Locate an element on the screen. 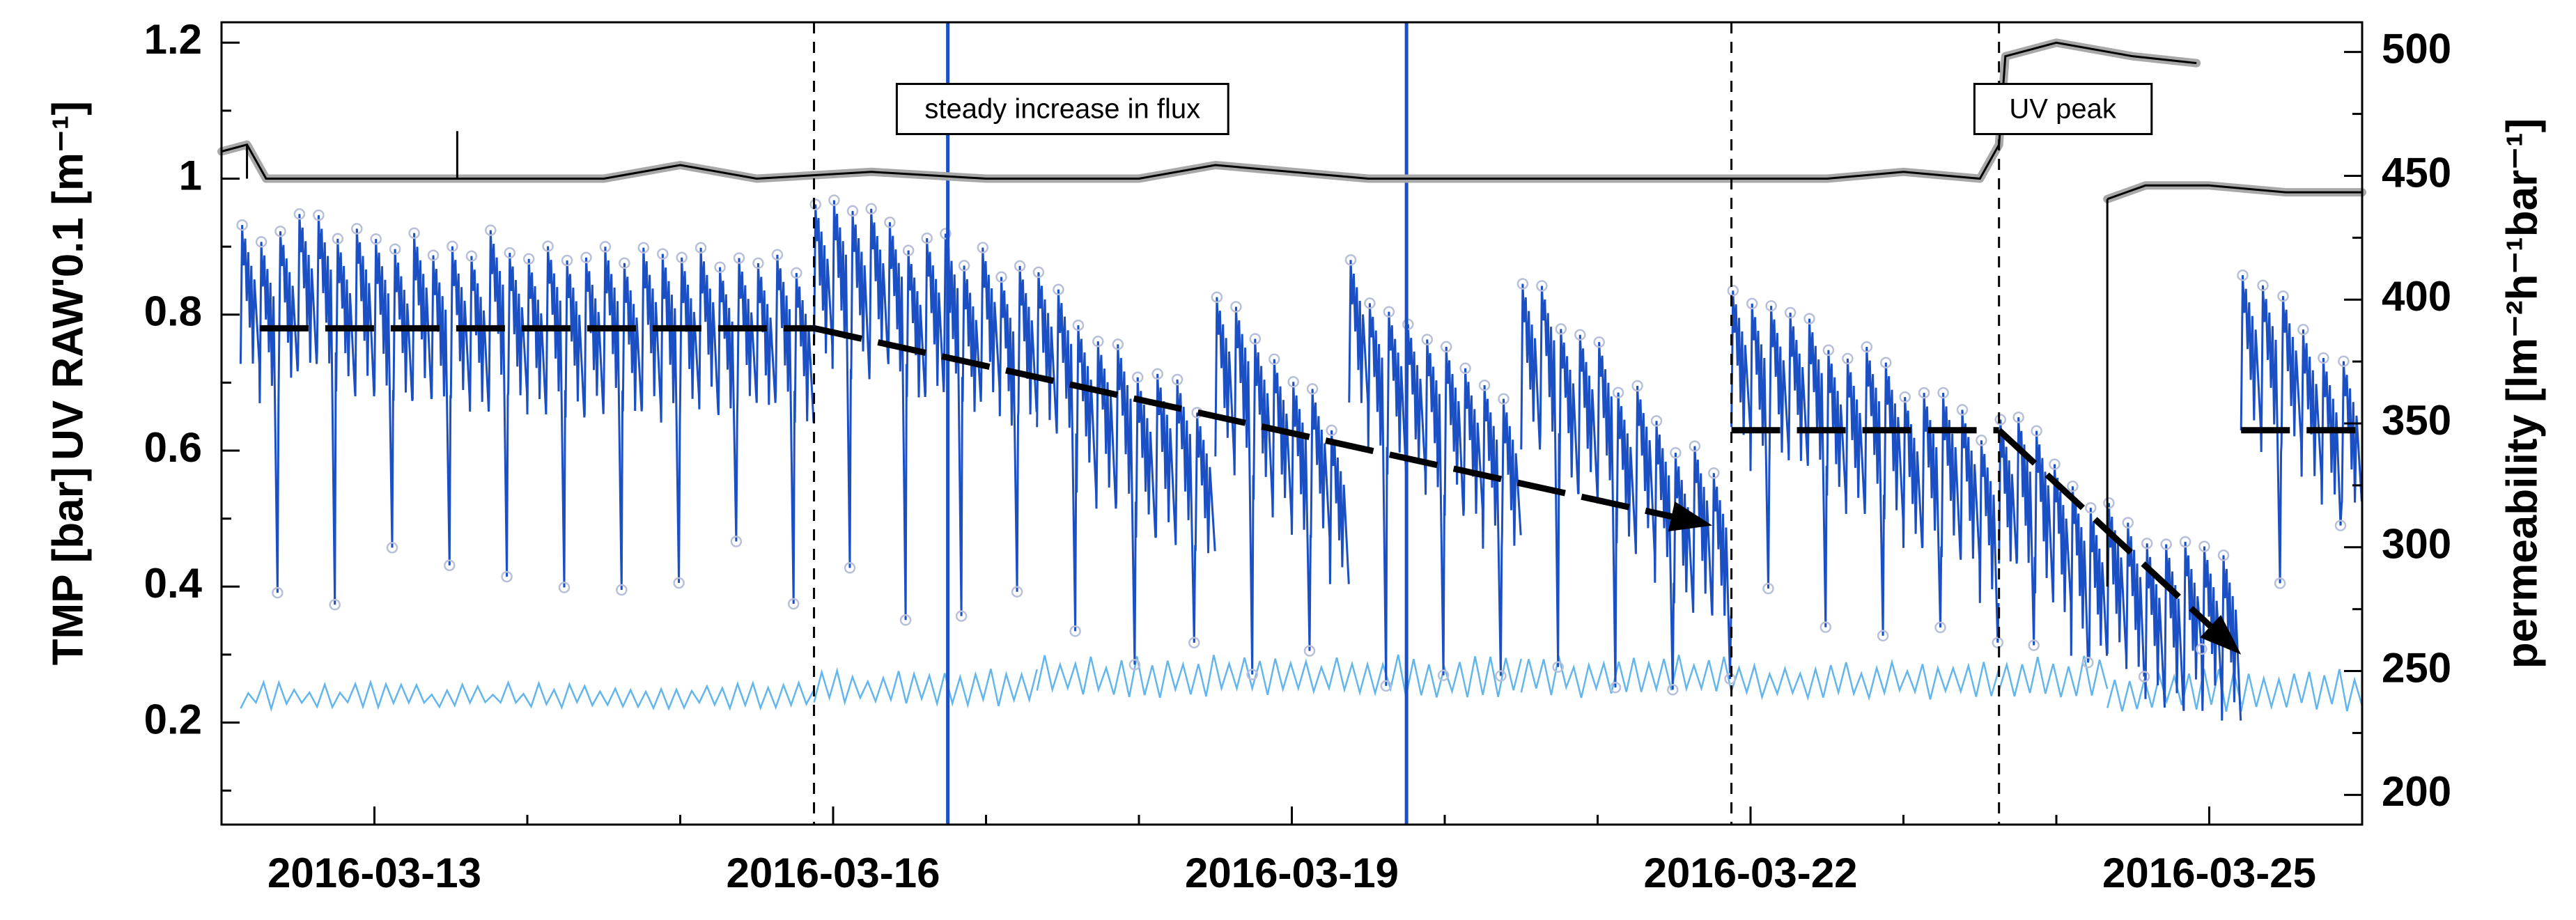  x-tick-label: 2016-03-22 is located at coordinates (1751, 873).